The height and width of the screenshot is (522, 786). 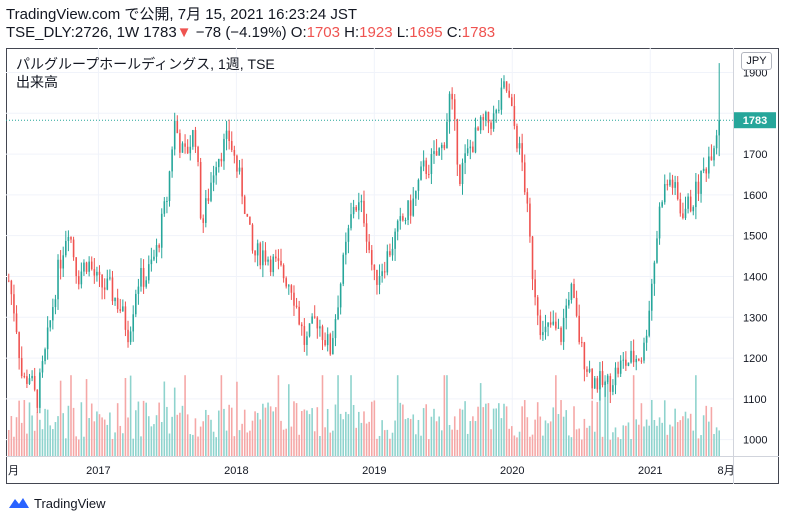 I want to click on x-tick-label: 2018, so click(x=236, y=471).